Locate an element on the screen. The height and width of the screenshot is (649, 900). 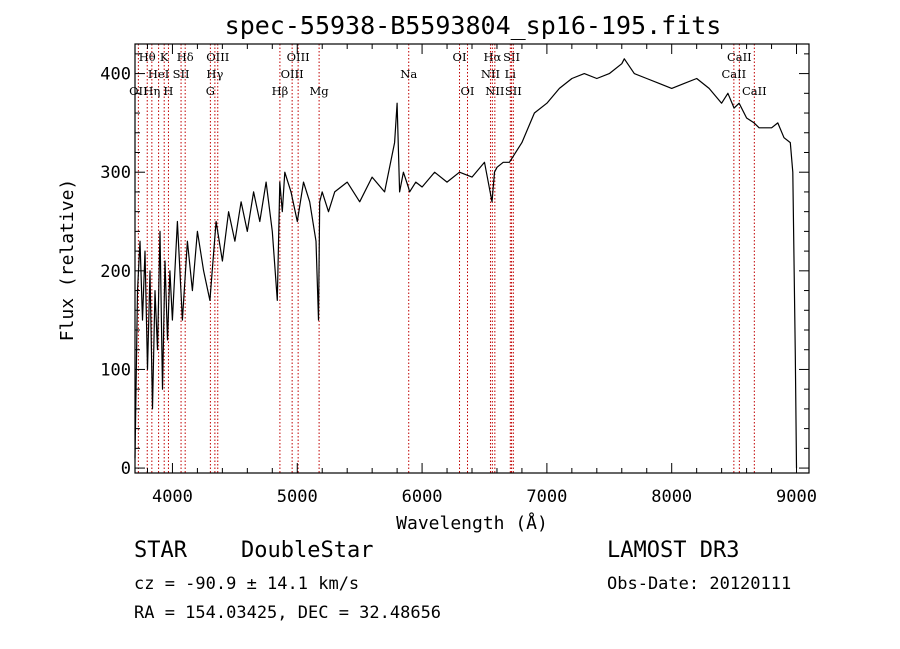
line-marker-label-17: Hβ is located at coordinates (280, 91).